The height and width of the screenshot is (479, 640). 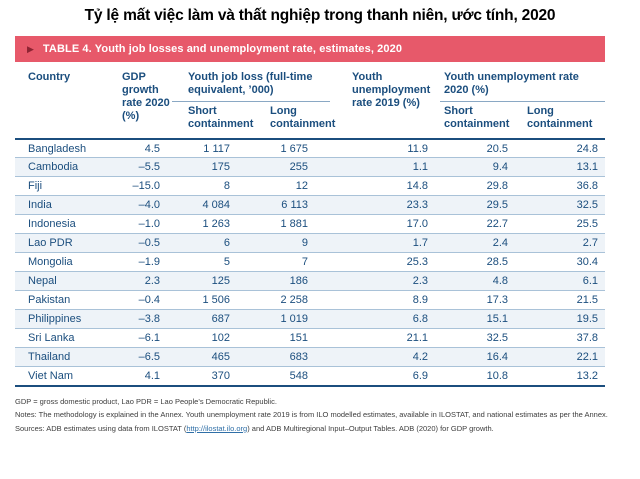 I want to click on job-loss-long-cell: 1 019, so click(x=291, y=319).